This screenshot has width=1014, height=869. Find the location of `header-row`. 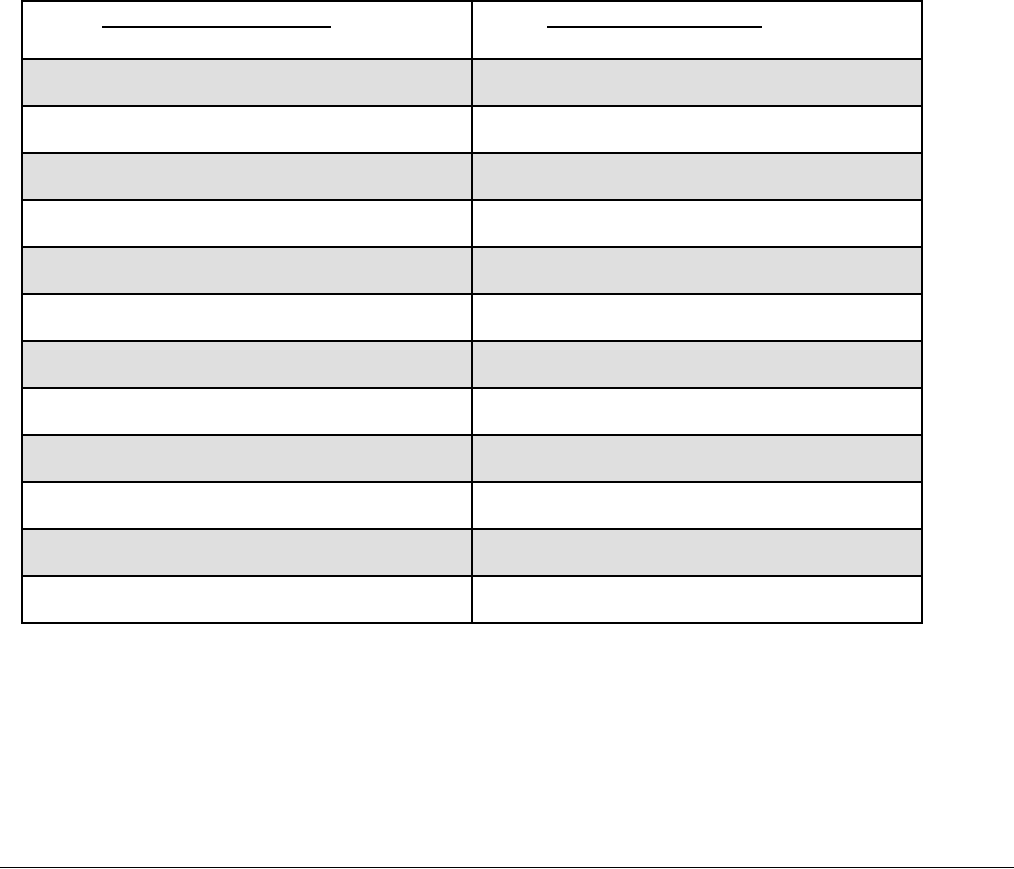

header-row is located at coordinates (472, 30).